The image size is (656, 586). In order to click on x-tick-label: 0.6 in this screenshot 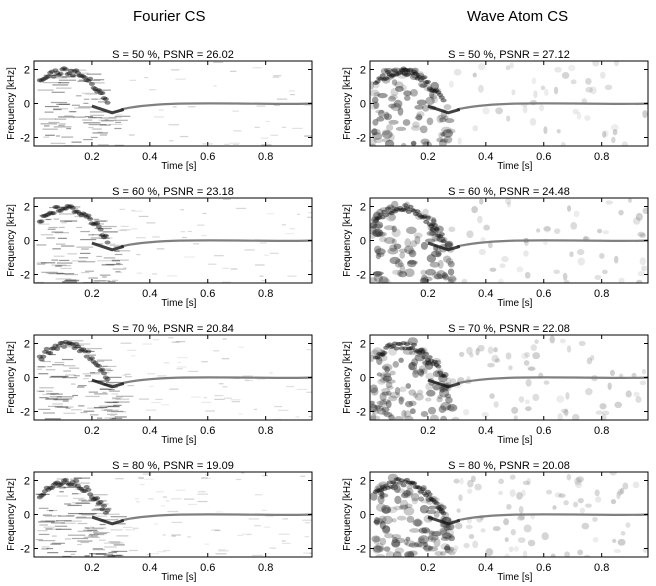, I will do `click(543, 157)`.